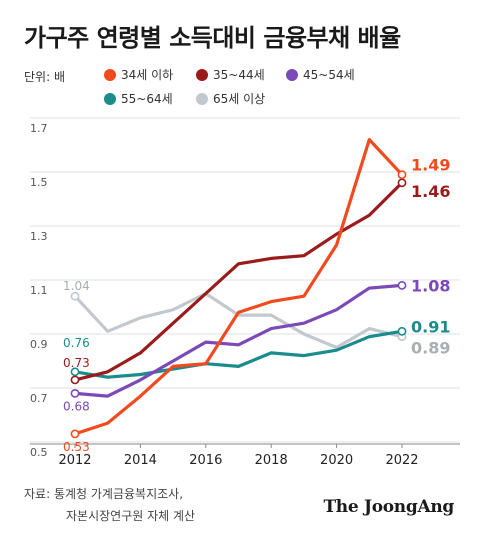 The width and height of the screenshot is (480, 537). What do you see at coordinates (430, 285) in the screenshot?
I see `series-end-label: 1.08` at bounding box center [430, 285].